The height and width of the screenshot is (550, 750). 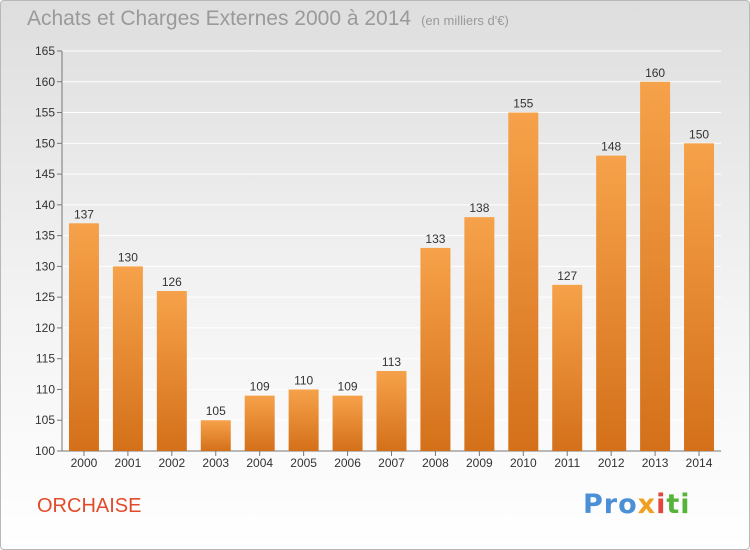 What do you see at coordinates (215, 435) in the screenshot?
I see `bar-2003` at bounding box center [215, 435].